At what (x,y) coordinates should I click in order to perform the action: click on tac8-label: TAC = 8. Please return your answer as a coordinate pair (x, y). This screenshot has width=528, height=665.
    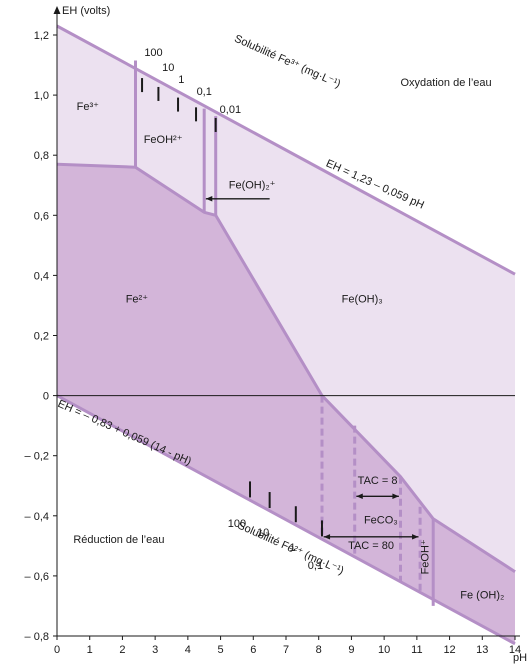
    Looking at the image, I should click on (378, 481).